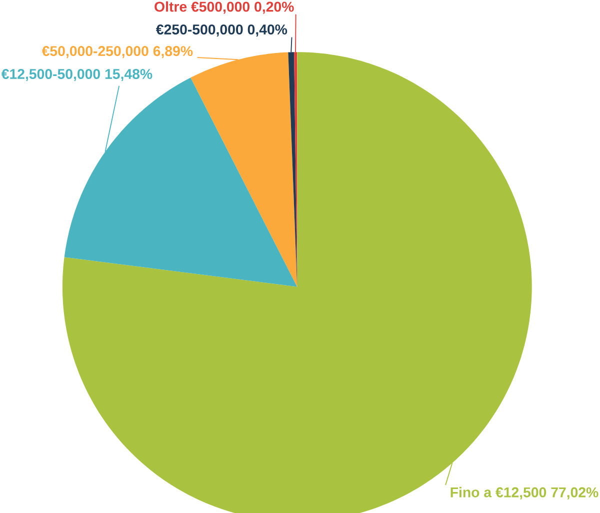 The width and height of the screenshot is (600, 513). Describe the element at coordinates (498, 493) in the screenshot. I see `slice-label: Fino a €12,500` at that location.